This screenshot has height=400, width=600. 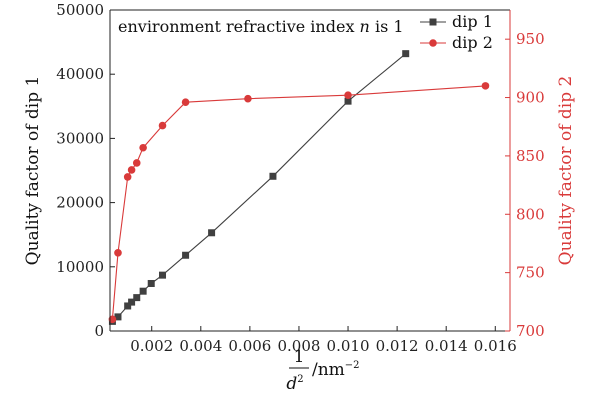 What do you see at coordinates (348, 346) in the screenshot?
I see `x-tick-label: 0.010` at bounding box center [348, 346].